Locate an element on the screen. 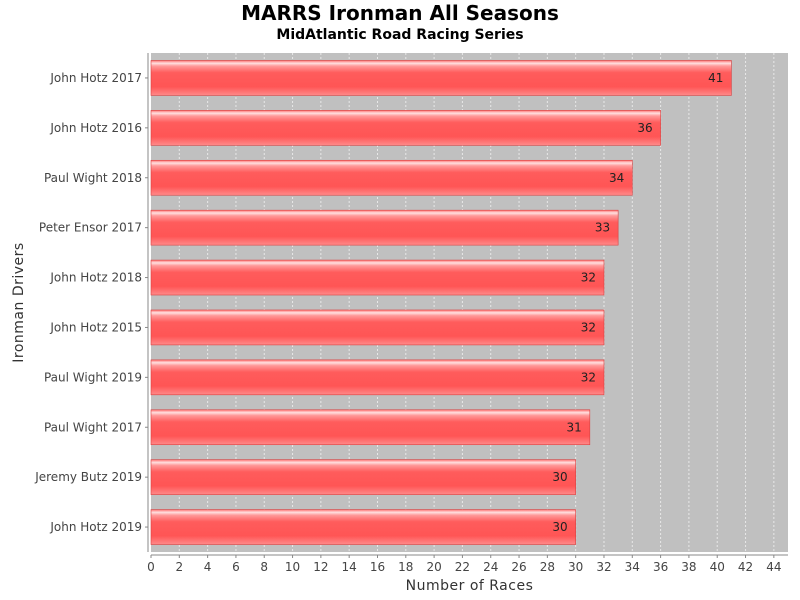 This screenshot has height=600, width=800. x-tick-label: 36 is located at coordinates (660, 567).